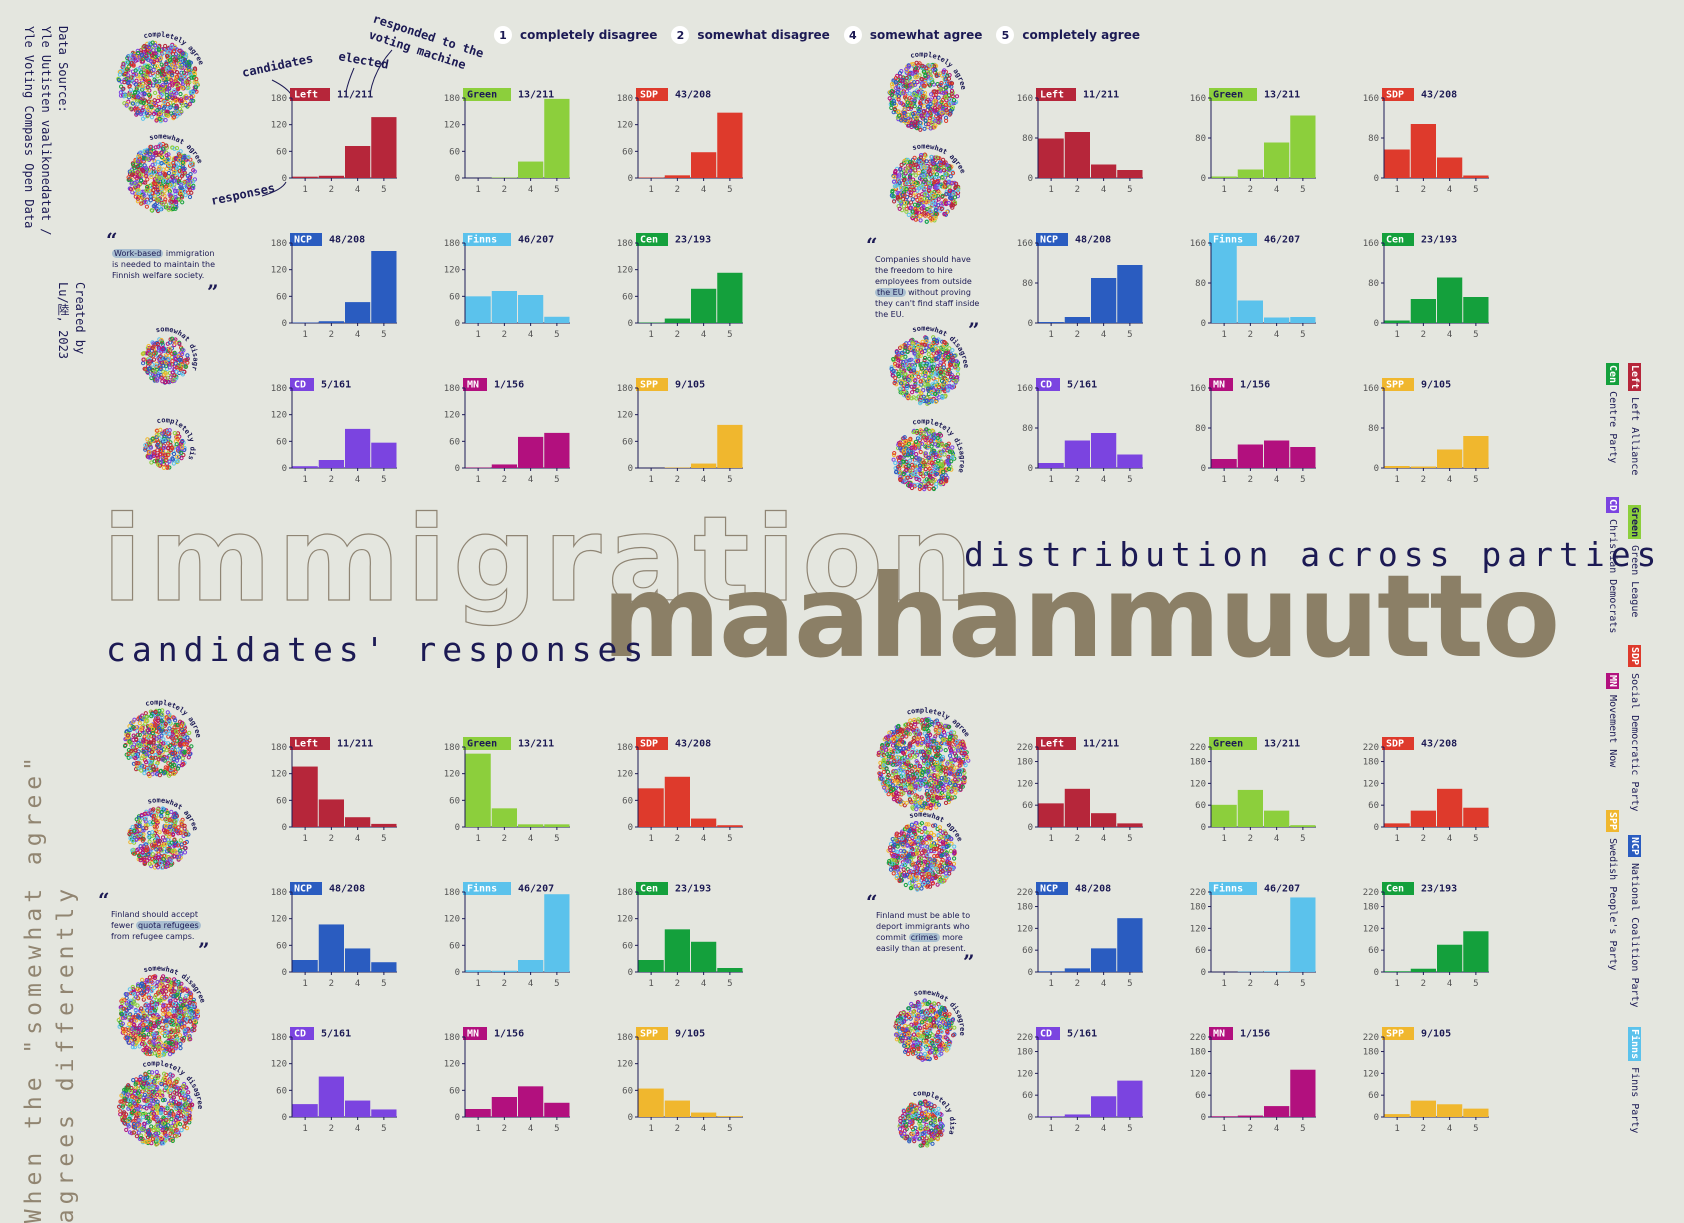  I want to click on question-highlight: Work-based, so click(138, 253).